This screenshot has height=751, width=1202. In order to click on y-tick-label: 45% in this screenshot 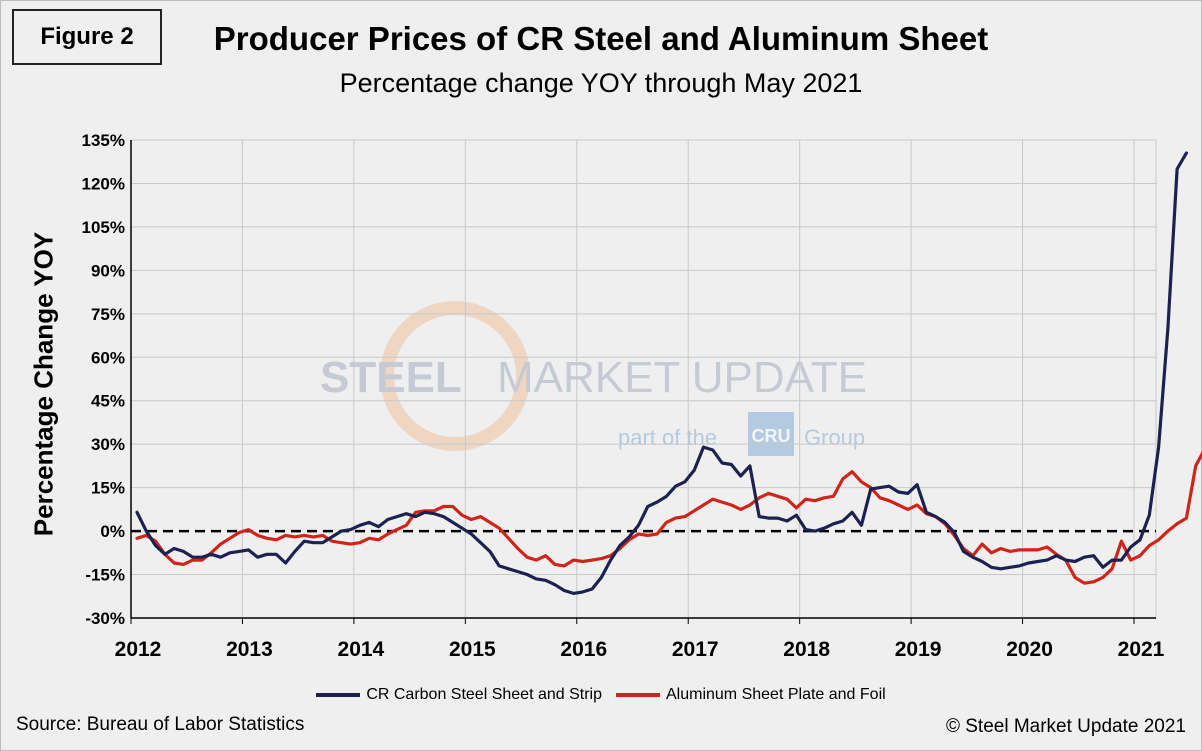, I will do `click(108, 401)`.